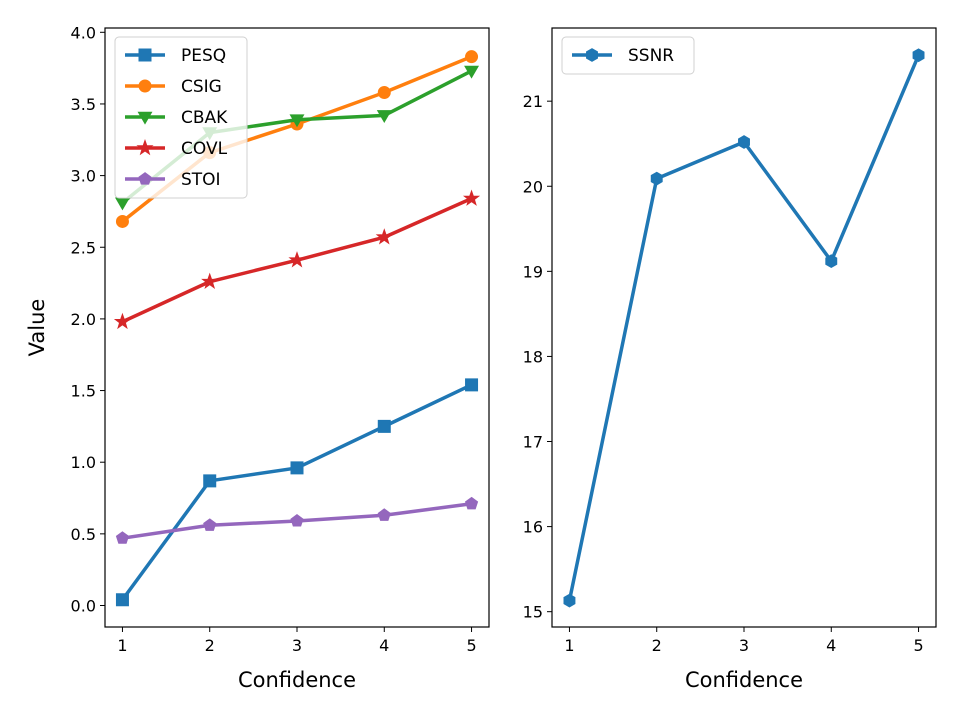 This screenshot has height=720, width=960. What do you see at coordinates (203, 56) in the screenshot?
I see `legend-label: PESQ` at bounding box center [203, 56].